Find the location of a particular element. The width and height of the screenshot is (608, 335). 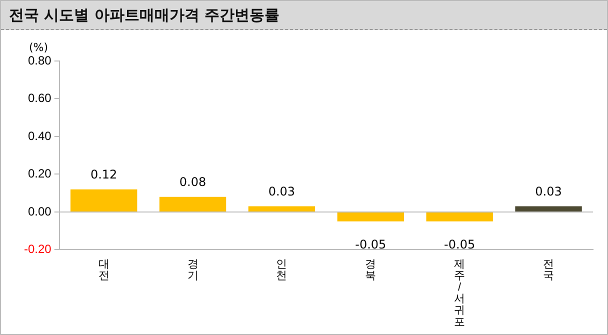

x-tick-label: 경기 is located at coordinates (192, 270).